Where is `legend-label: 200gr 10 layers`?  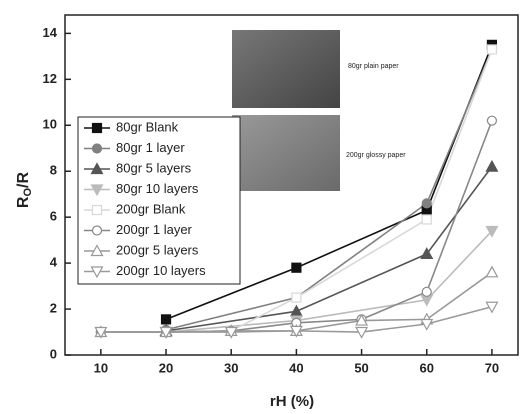 legend-label: 200gr 10 layers is located at coordinates (161, 270).